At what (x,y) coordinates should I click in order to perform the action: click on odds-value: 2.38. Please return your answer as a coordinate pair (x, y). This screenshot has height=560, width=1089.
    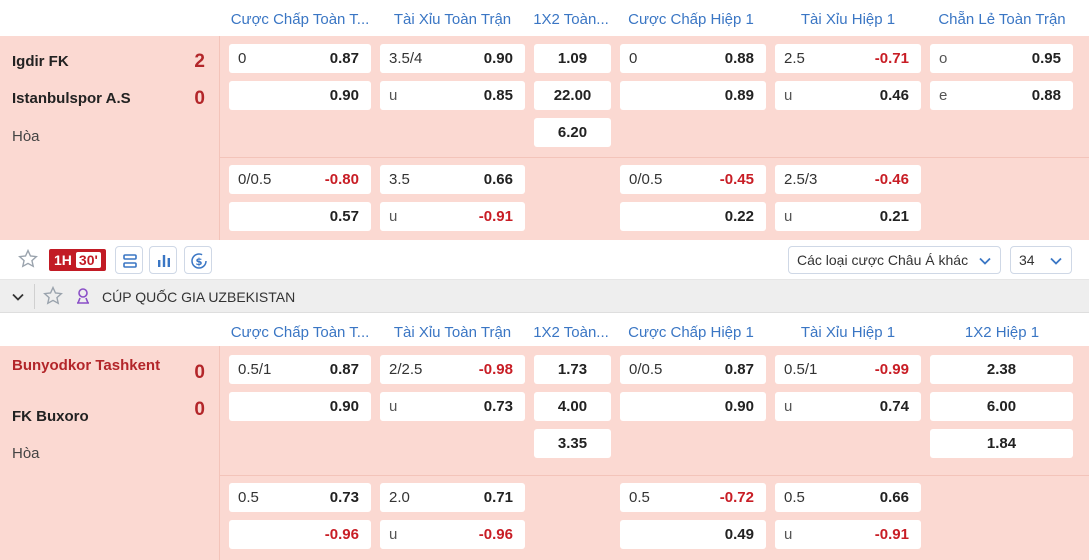
    Looking at the image, I should click on (1001, 369).